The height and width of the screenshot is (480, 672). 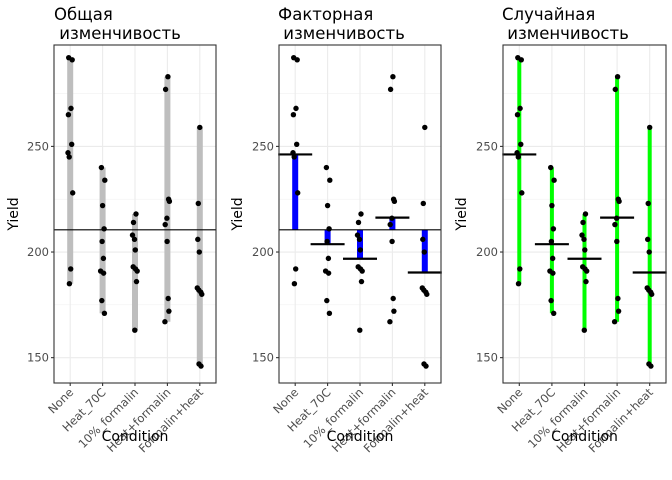 I want to click on panel-title-line1: Факторная, so click(x=325, y=14).